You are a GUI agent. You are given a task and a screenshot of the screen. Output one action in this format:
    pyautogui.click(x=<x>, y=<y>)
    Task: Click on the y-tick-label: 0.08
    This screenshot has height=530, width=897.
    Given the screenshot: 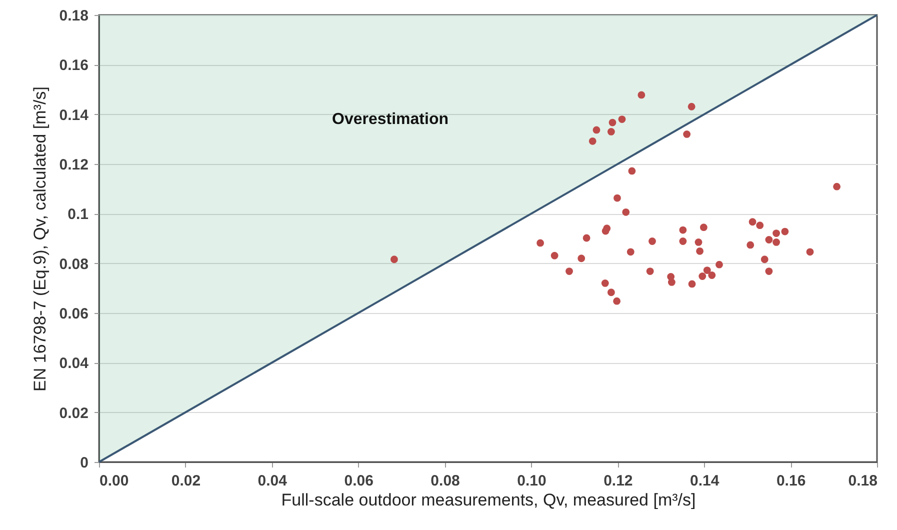 What is the action you would take?
    pyautogui.click(x=73, y=264)
    